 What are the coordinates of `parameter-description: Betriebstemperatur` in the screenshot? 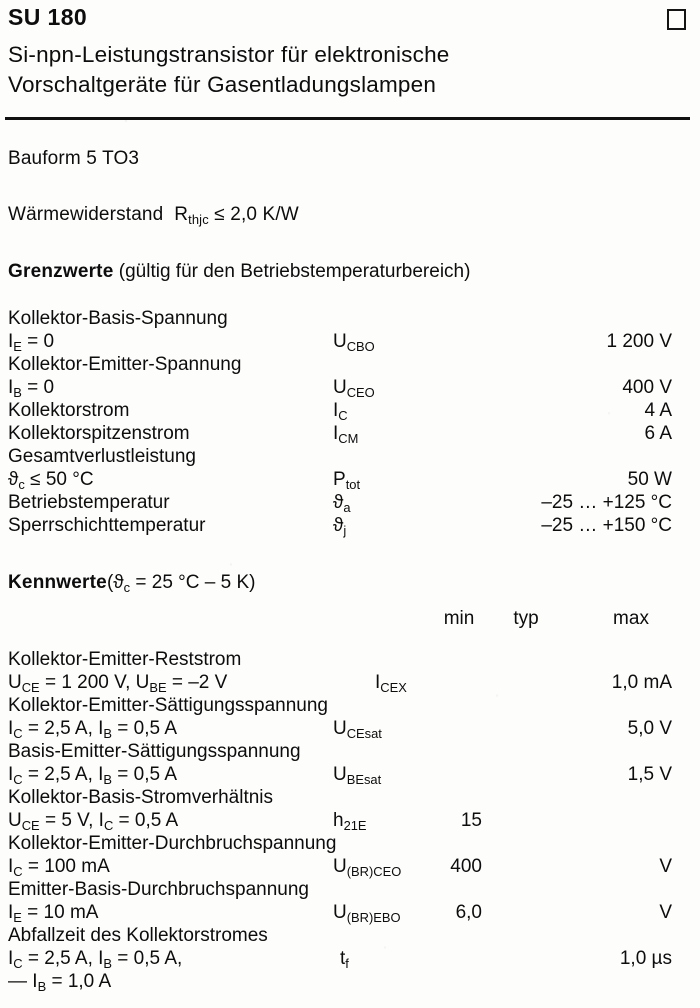 It's located at (89, 502).